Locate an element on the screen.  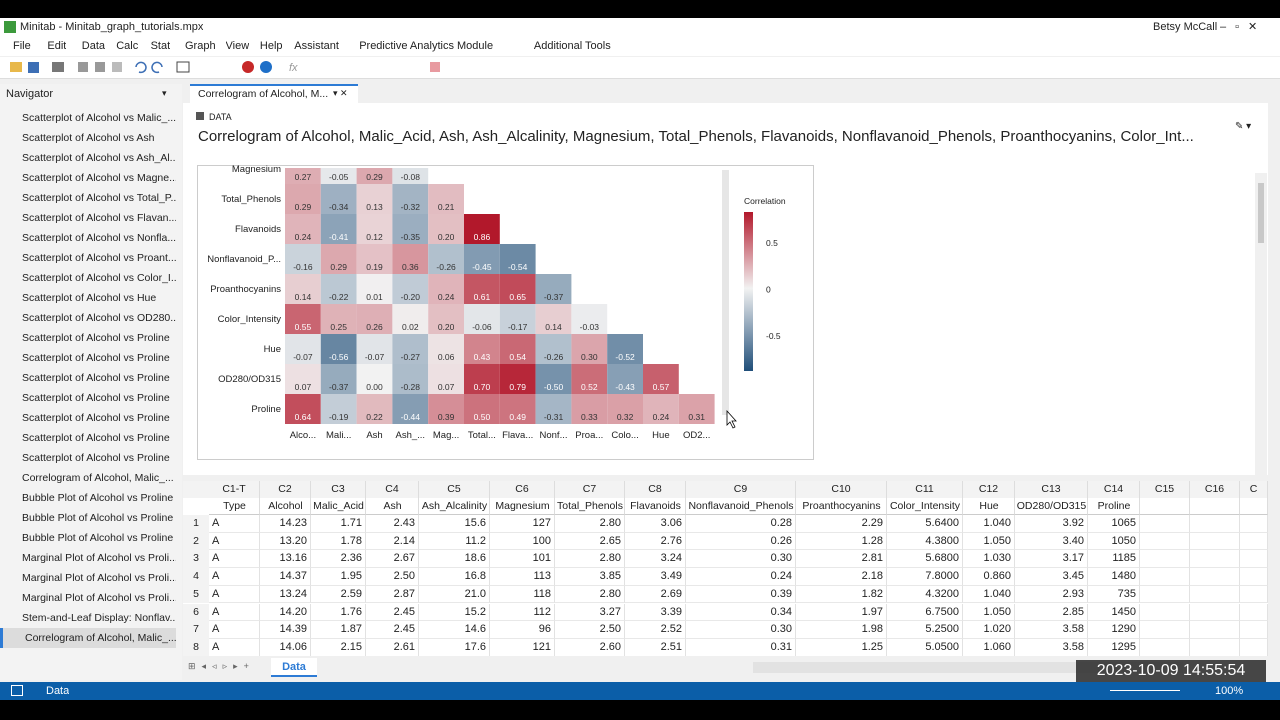
worksheet-cell: 14.20 is located at coordinates (285, 612).